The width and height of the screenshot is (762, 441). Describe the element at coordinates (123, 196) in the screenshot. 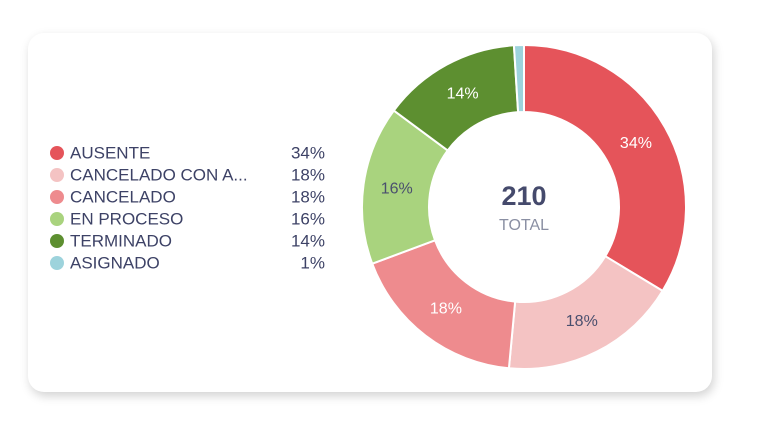

I see `legend-label: CANCELADO` at that location.